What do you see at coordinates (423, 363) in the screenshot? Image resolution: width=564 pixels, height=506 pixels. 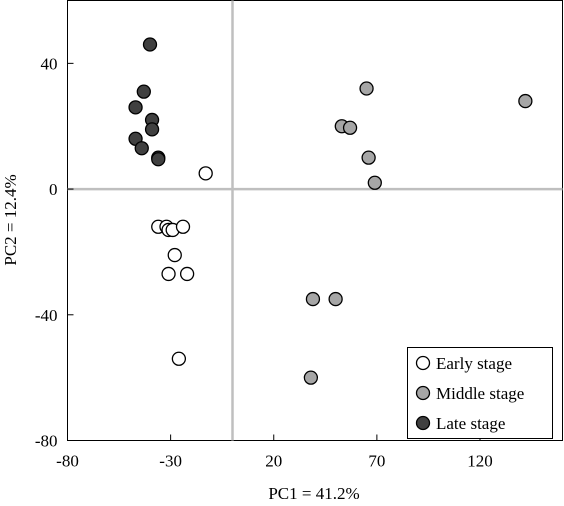 I see `legend-marker-early-stage` at bounding box center [423, 363].